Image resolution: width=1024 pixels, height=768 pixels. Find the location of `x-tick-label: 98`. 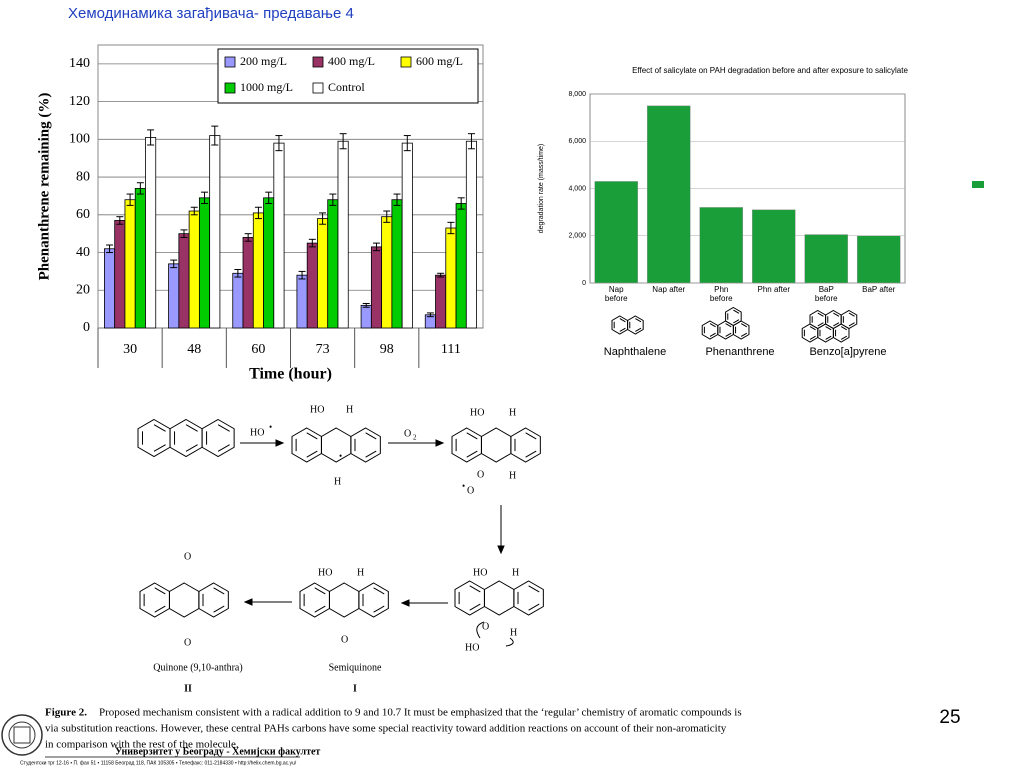

x-tick-label: 98 is located at coordinates (387, 349).